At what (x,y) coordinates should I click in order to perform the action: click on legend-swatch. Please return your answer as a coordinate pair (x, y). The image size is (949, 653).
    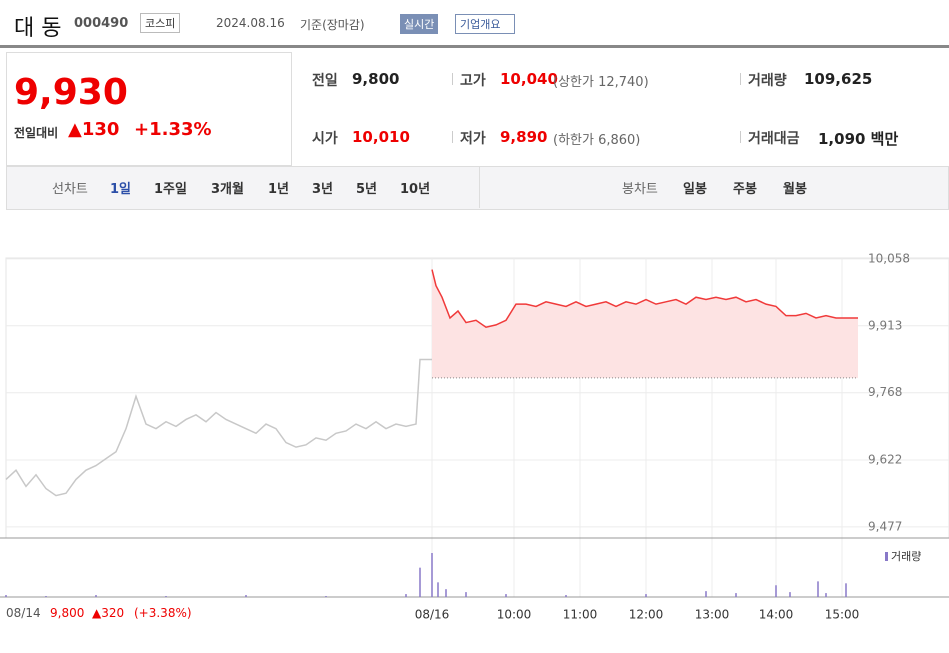
    Looking at the image, I should click on (886, 556).